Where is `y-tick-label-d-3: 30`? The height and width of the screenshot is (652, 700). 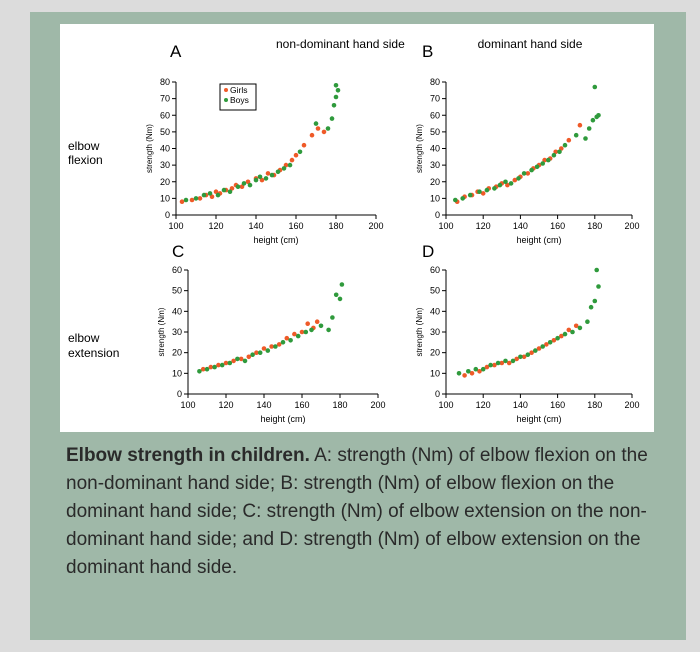
y-tick-label-d-3: 30 is located at coordinates (435, 332).